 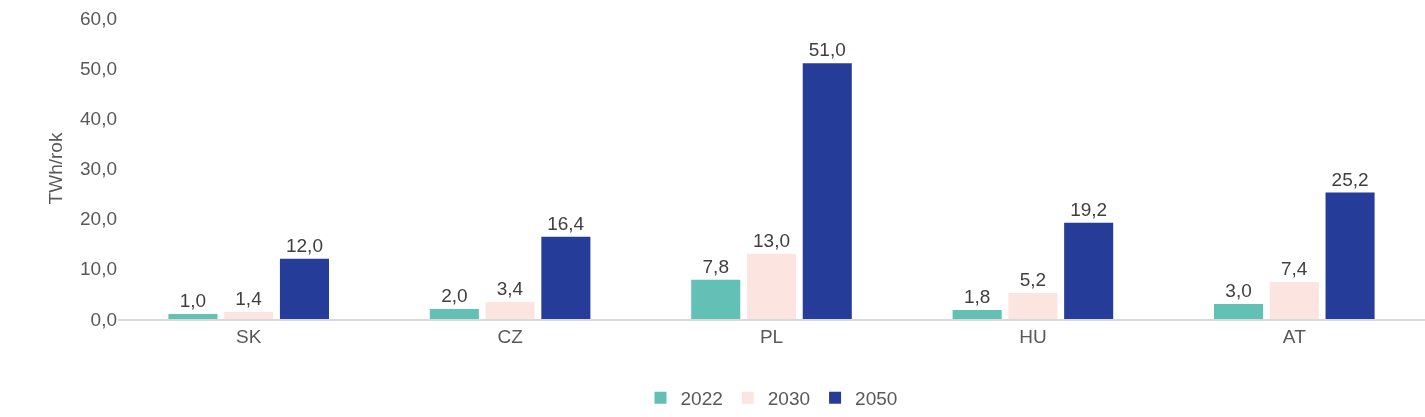 What do you see at coordinates (98, 68) in the screenshot?
I see `y-tick-label: 50,0` at bounding box center [98, 68].